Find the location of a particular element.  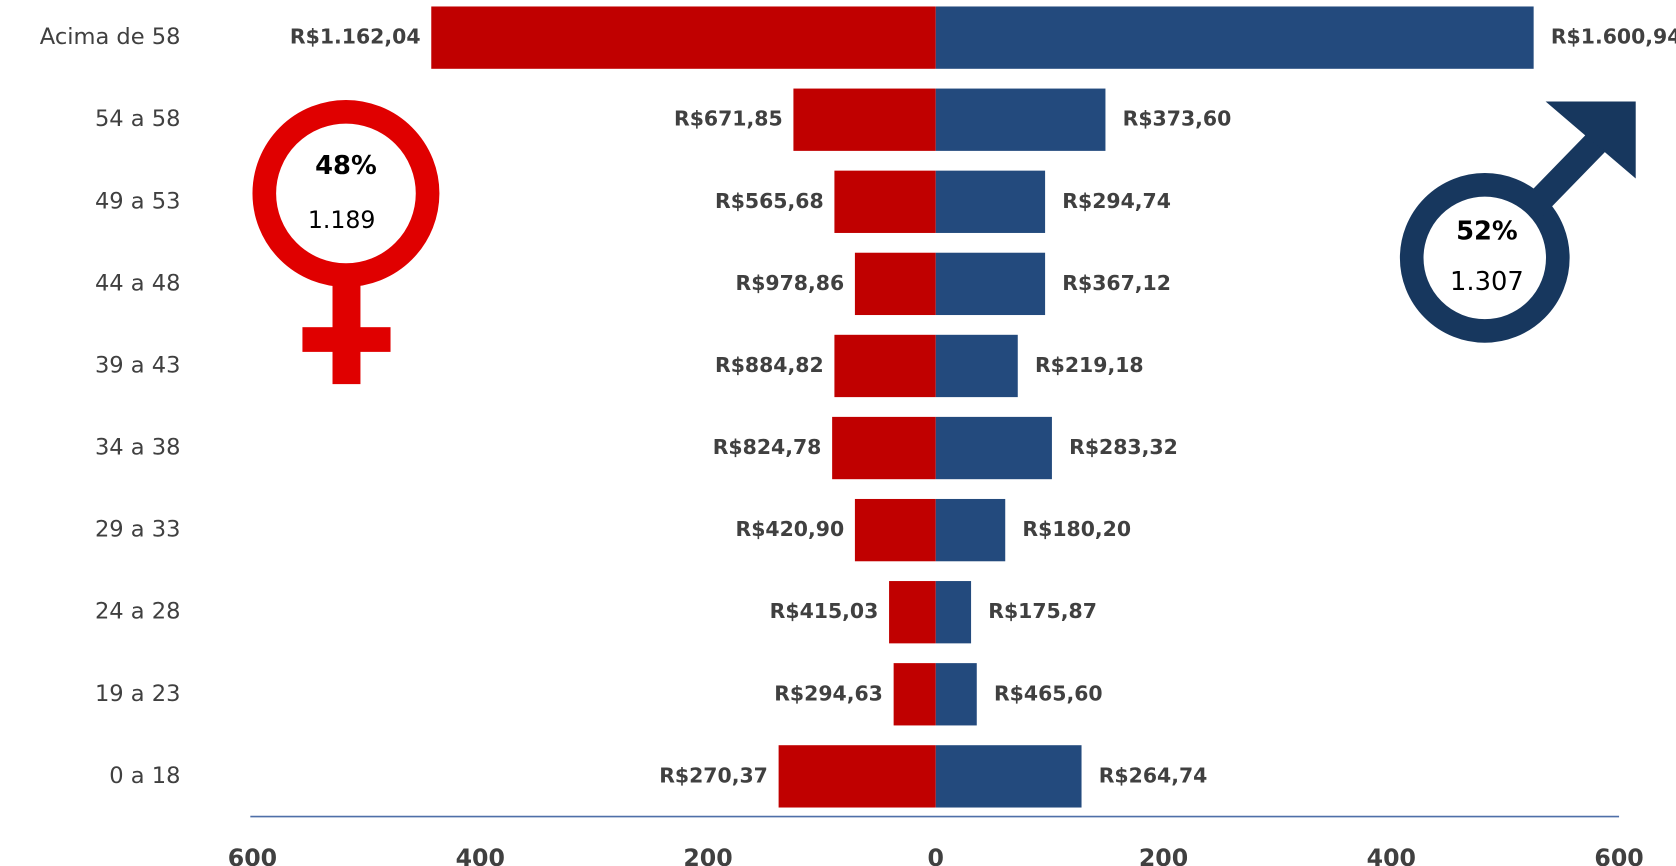

value-label: R$283,32 is located at coordinates (1123, 447).